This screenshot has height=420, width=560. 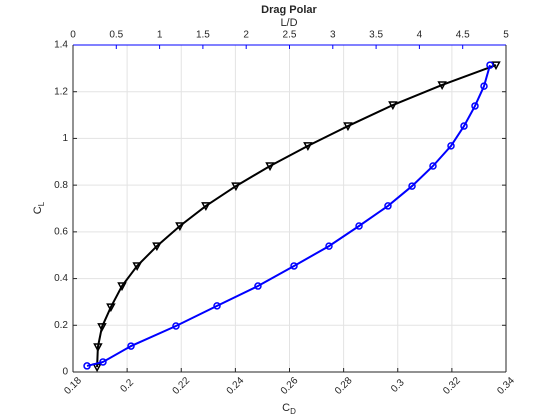 I want to click on x2-tick-label: 4, so click(x=420, y=35).